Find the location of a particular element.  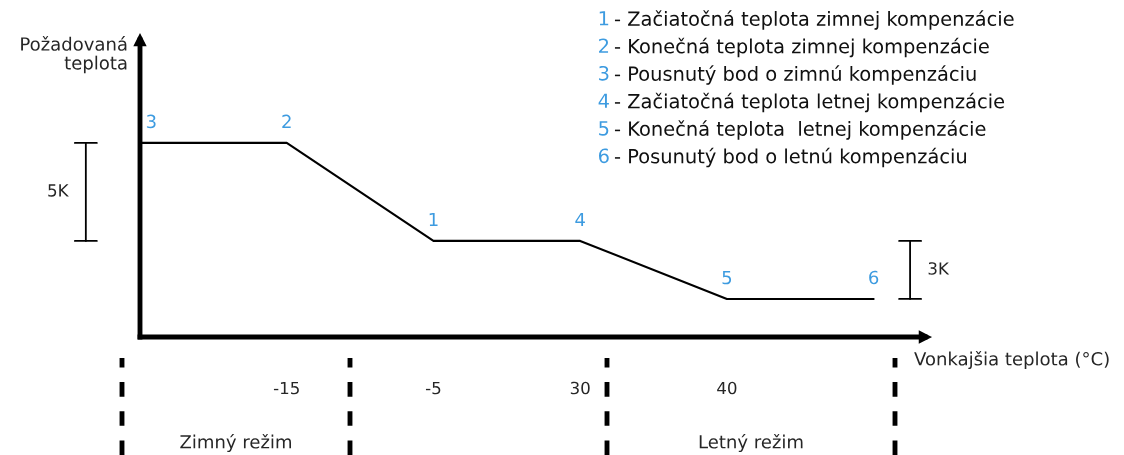

annotation: 2 is located at coordinates (286, 121).